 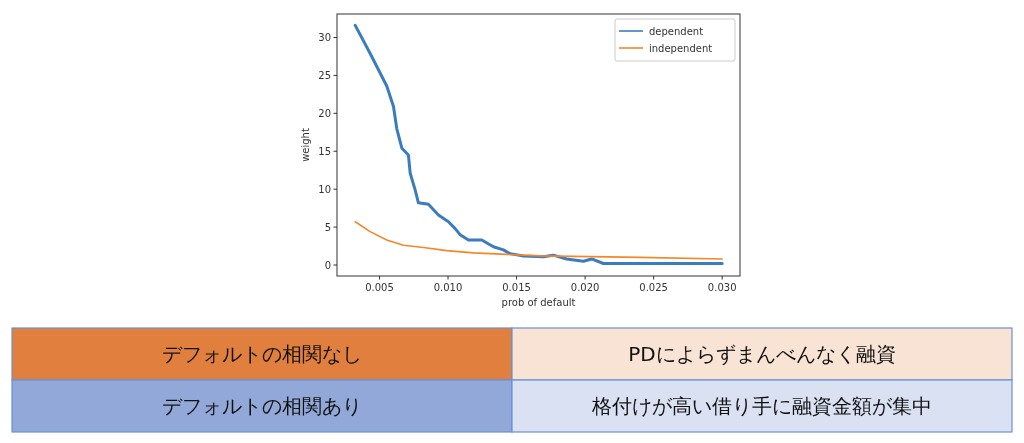 What do you see at coordinates (305, 145) in the screenshot?
I see `y-axis-title: weight` at bounding box center [305, 145].